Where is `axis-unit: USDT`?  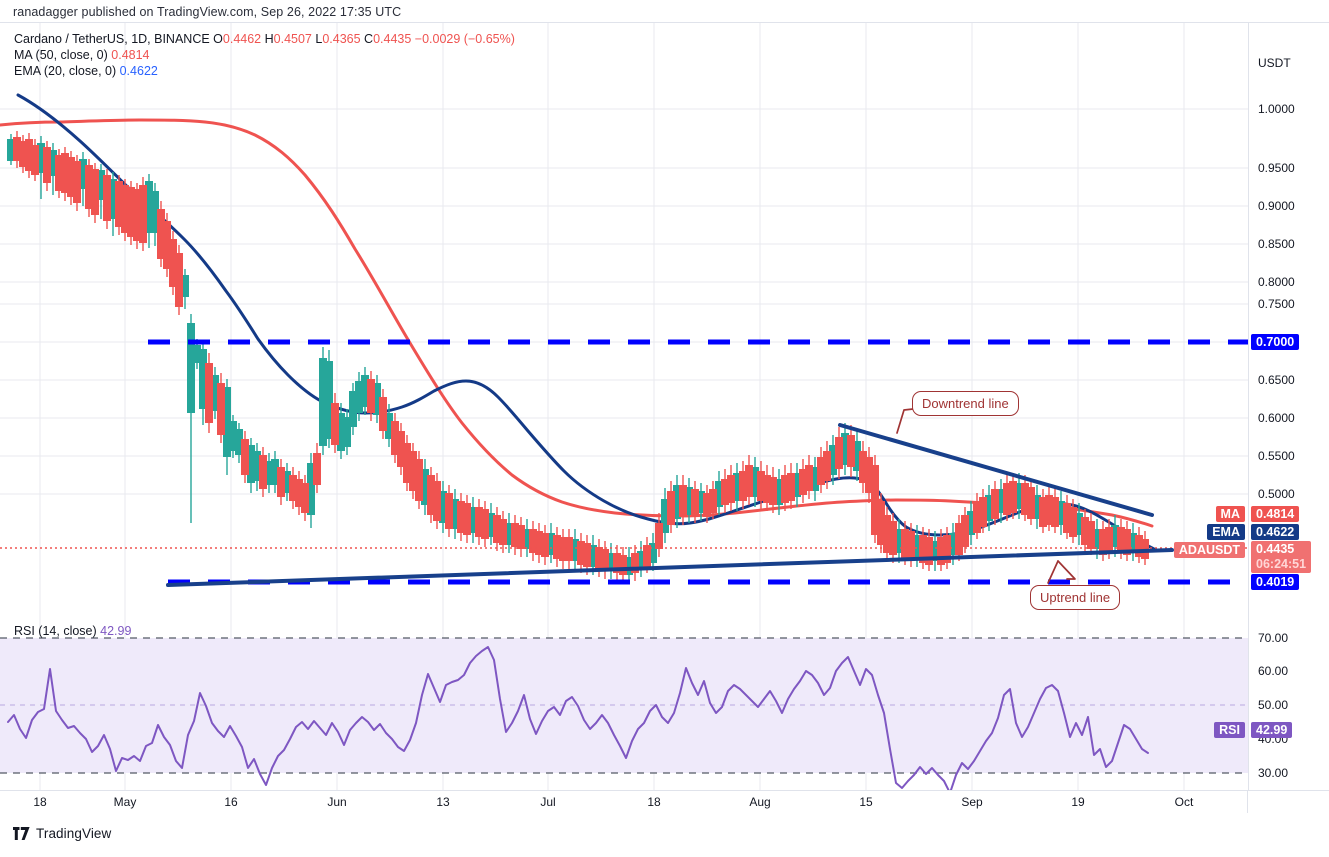 axis-unit: USDT is located at coordinates (1274, 63).